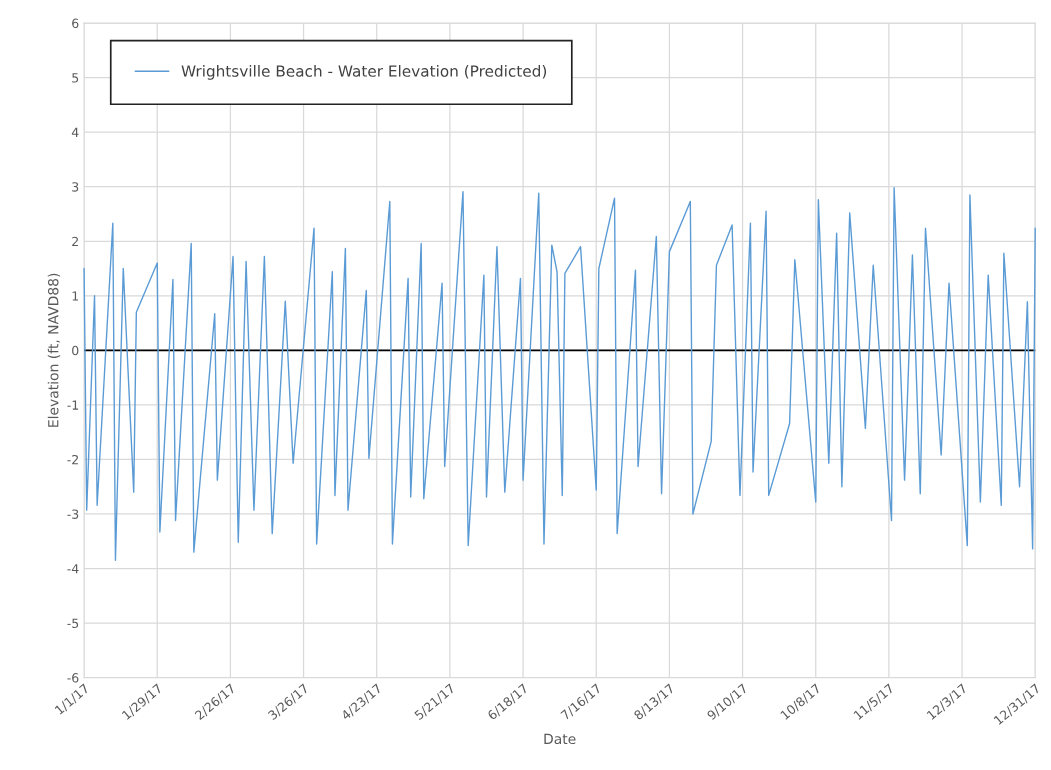 The width and height of the screenshot is (1051, 770). I want to click on y-tick-label: 2, so click(75, 241).